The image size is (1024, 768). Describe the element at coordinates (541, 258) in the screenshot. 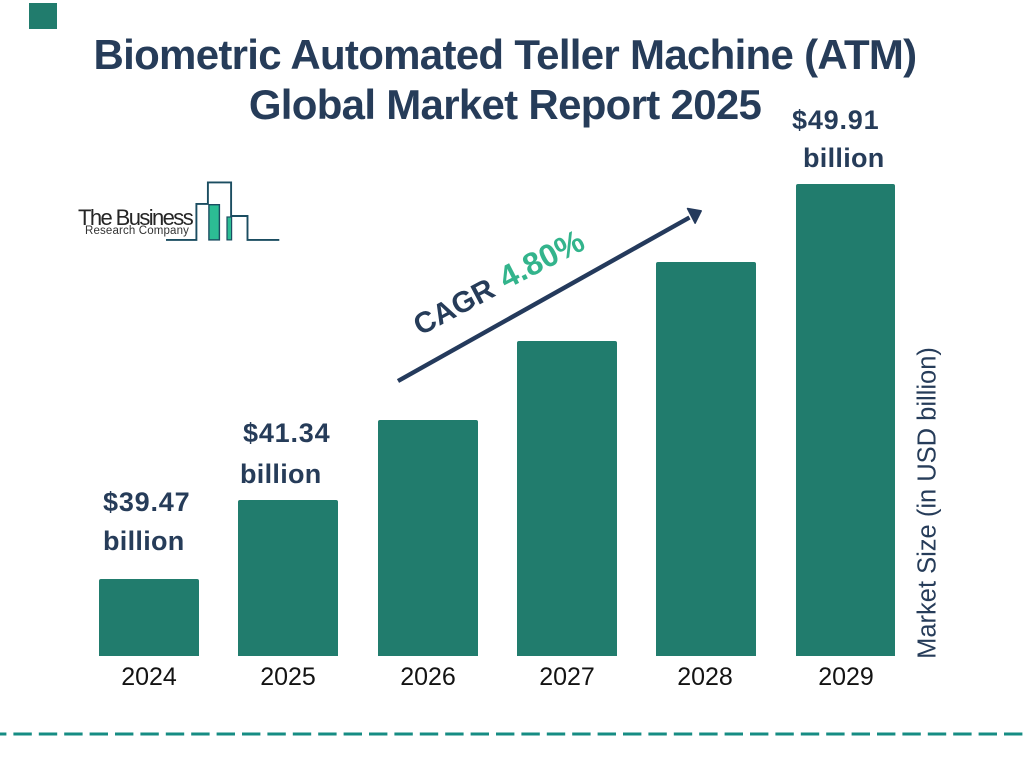

I see `svg-text: 4.80%` at that location.